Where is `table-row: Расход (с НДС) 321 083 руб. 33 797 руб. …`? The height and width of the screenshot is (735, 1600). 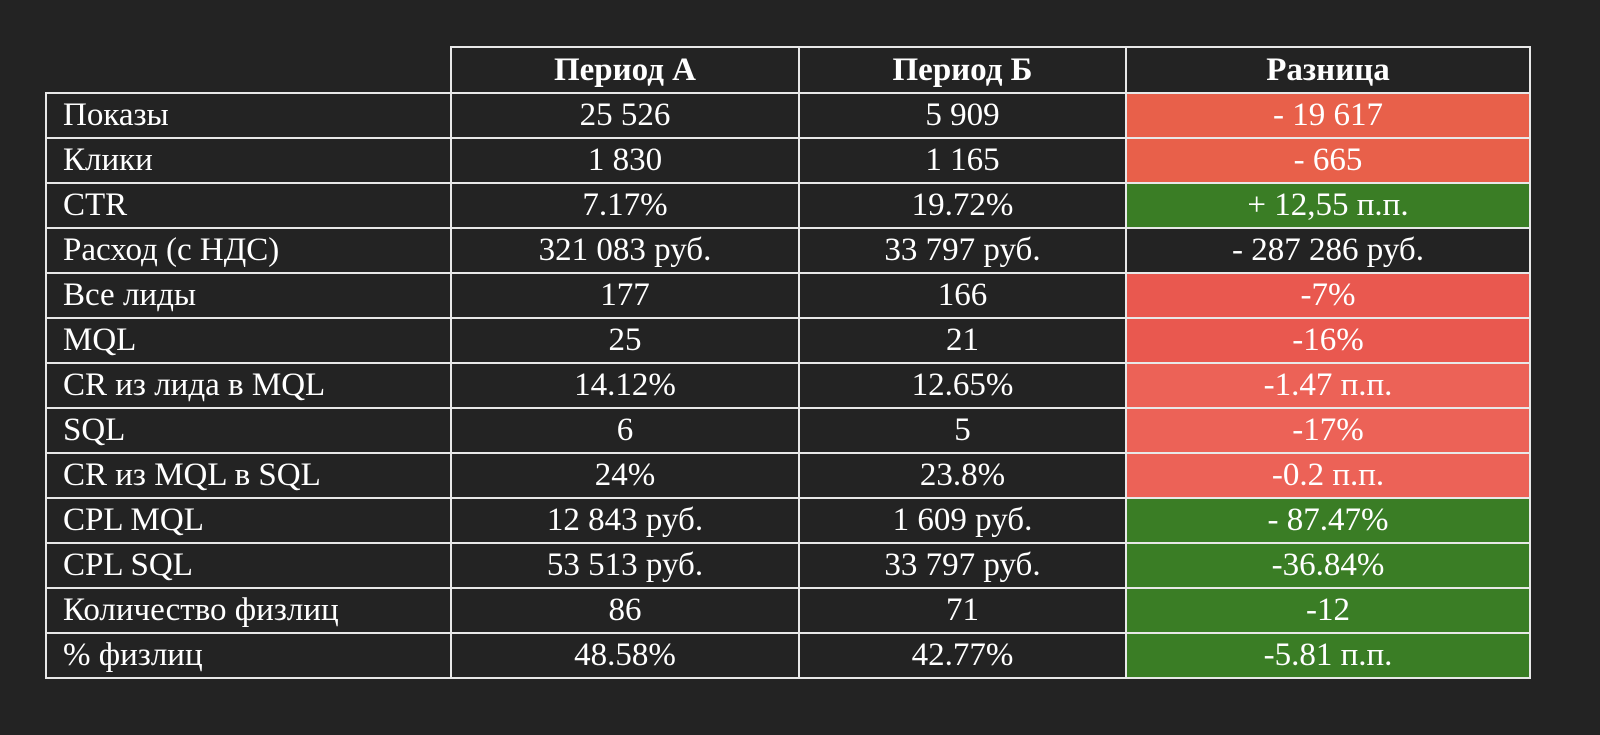
table-row: Расход (с НДС) 321 083 руб. 33 797 руб. … is located at coordinates (788, 250).